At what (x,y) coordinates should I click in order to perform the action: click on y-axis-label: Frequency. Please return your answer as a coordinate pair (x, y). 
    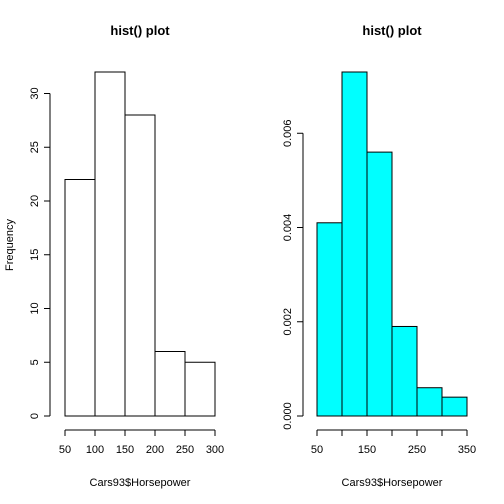
    Looking at the image, I should click on (10, 245).